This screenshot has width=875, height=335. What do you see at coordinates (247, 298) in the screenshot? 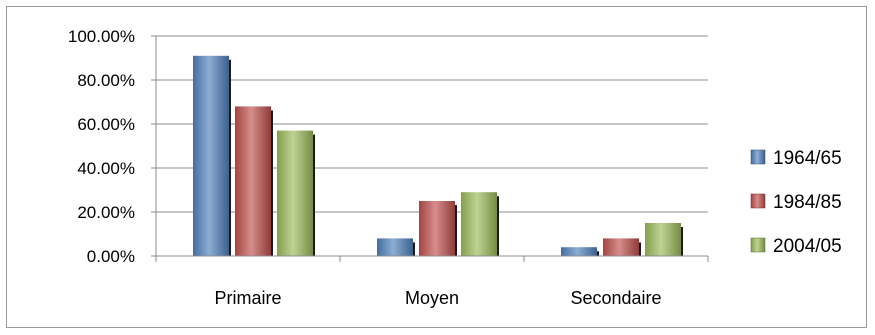
I see `x-category-label: Primaire` at bounding box center [247, 298].